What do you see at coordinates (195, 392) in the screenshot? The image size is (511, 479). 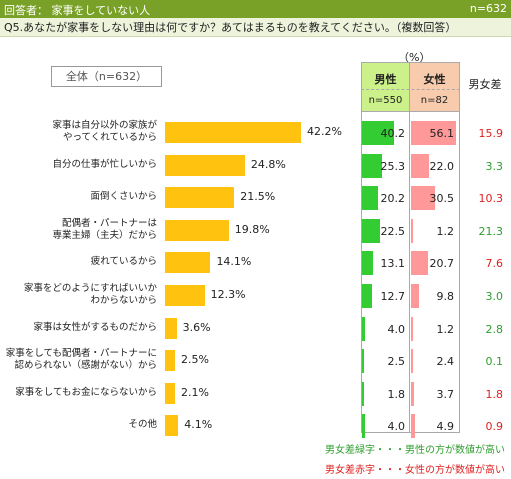 I see `overall-value-label: 2.1%` at bounding box center [195, 392].